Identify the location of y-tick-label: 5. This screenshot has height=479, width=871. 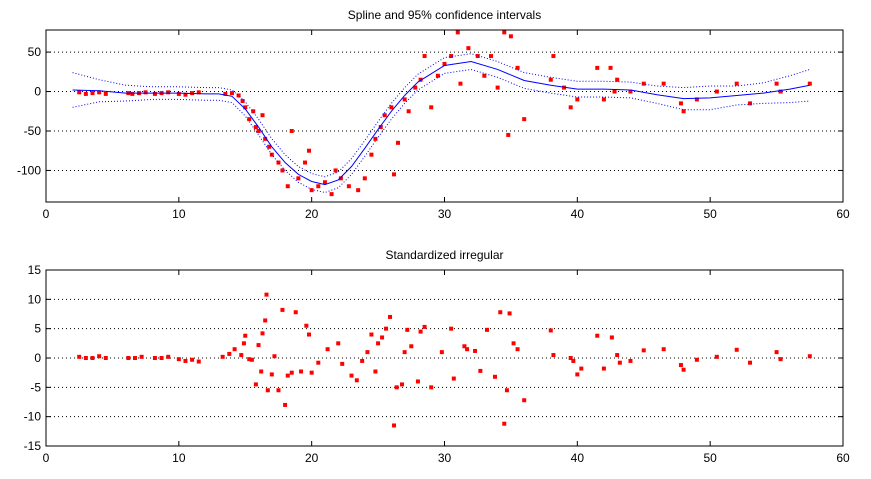
(37, 329).